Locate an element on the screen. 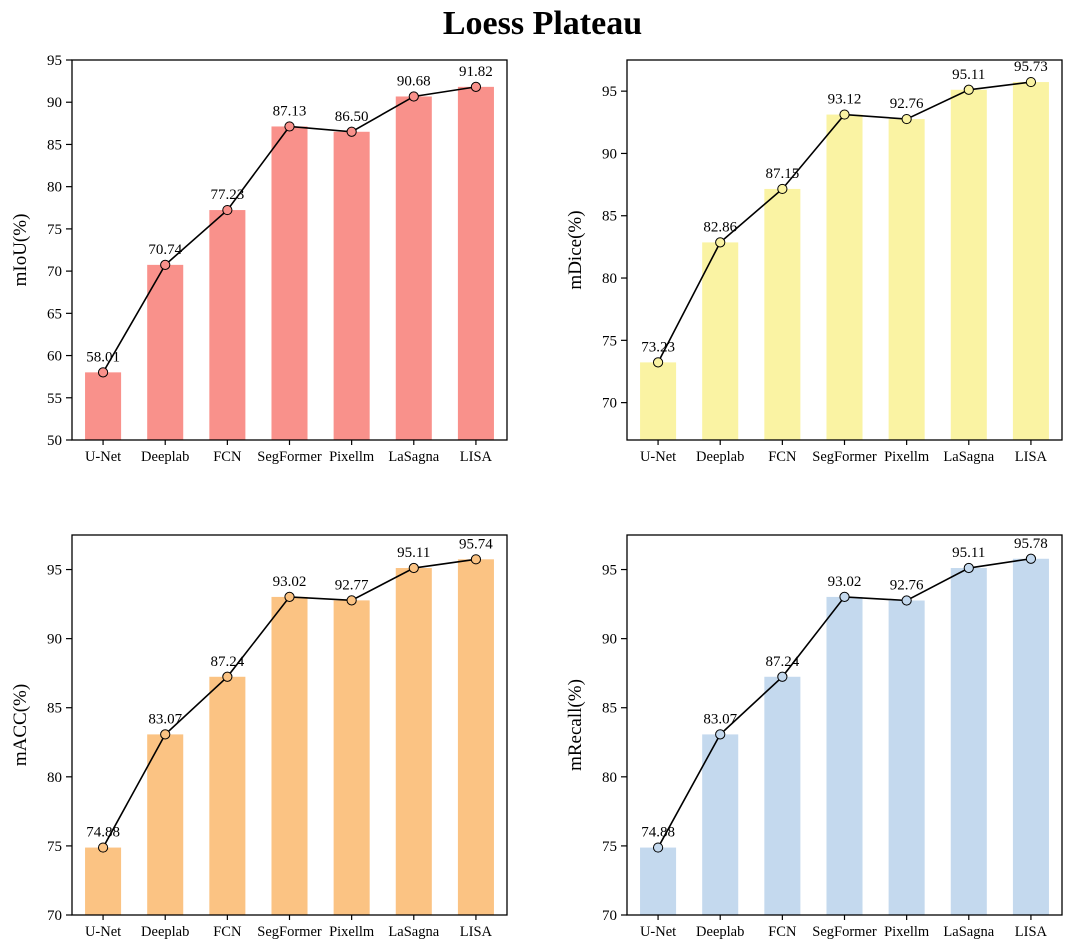  value-label: 86.50 is located at coordinates (351, 117).